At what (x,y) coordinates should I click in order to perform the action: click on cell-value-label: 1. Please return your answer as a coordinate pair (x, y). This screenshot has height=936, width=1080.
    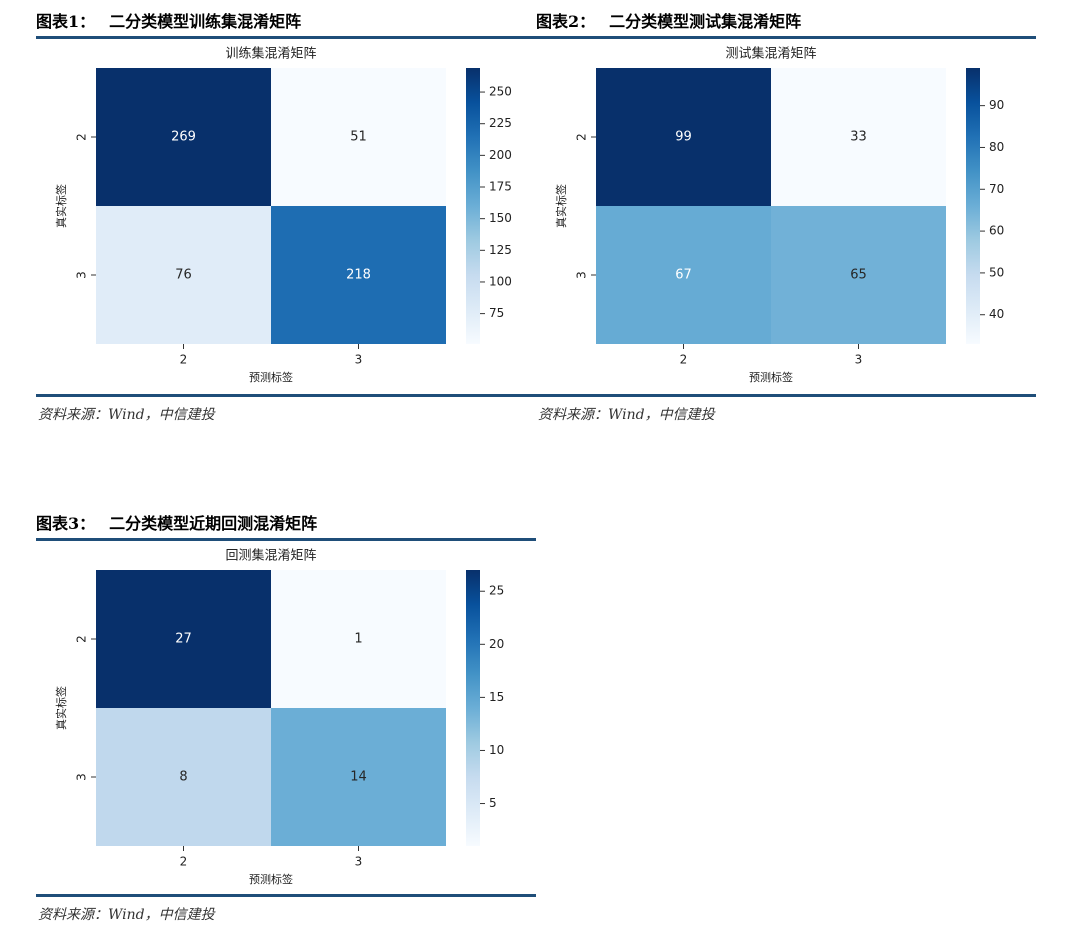
    Looking at the image, I should click on (358, 639).